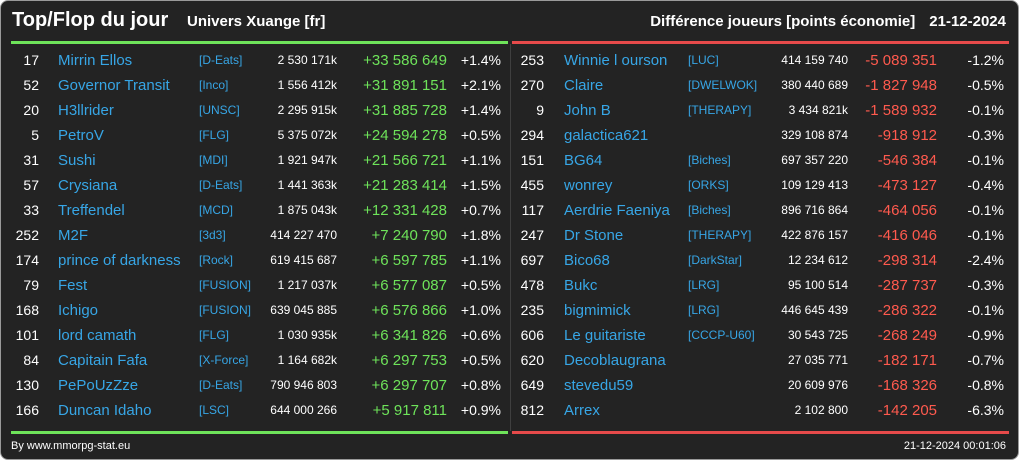 The width and height of the screenshot is (1019, 460). Describe the element at coordinates (532, 160) in the screenshot. I see `player-rank: 151` at that location.